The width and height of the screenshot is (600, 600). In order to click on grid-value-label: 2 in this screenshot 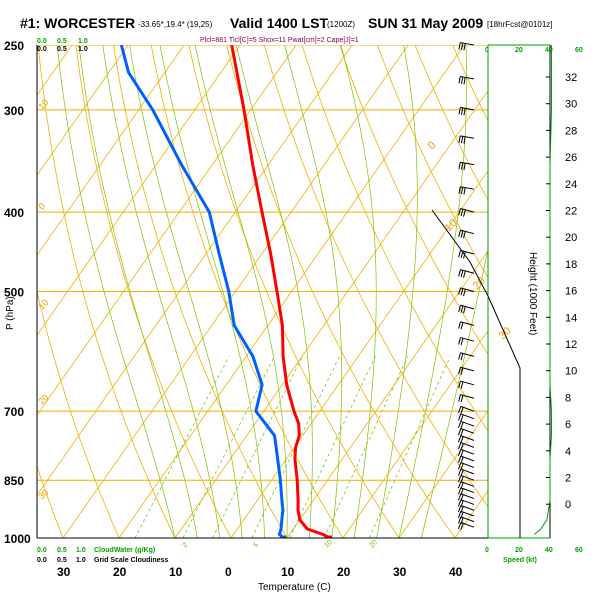, I will do `click(185, 546)`.